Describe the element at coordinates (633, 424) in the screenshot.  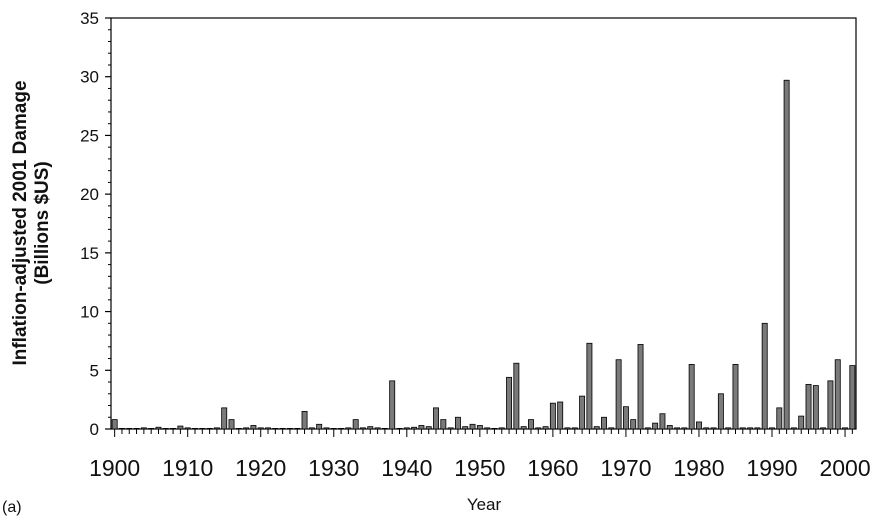
I see `bar-1971` at that location.